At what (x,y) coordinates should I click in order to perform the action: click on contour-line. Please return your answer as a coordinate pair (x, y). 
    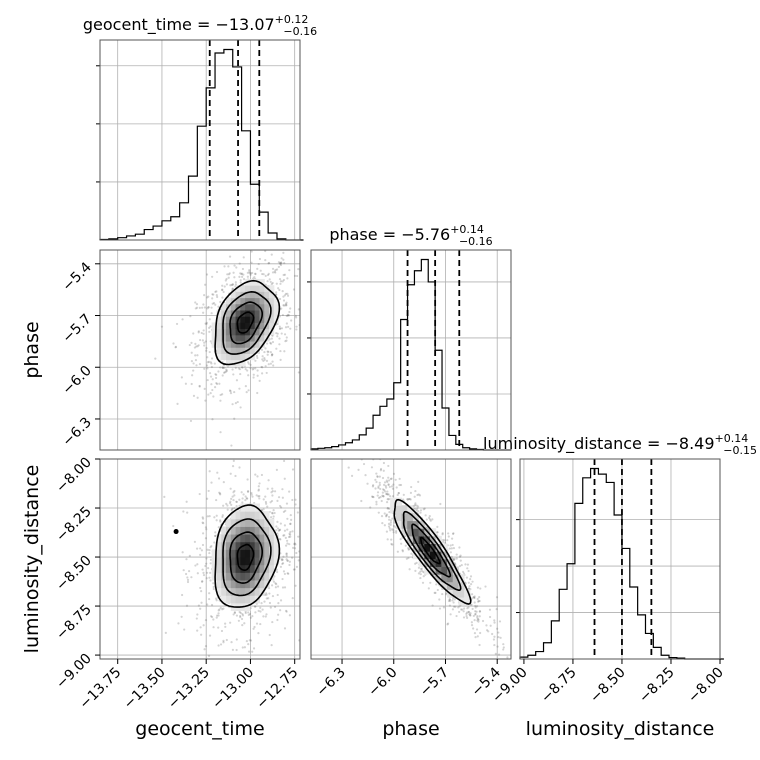
    Looking at the image, I should click on (432, 550).